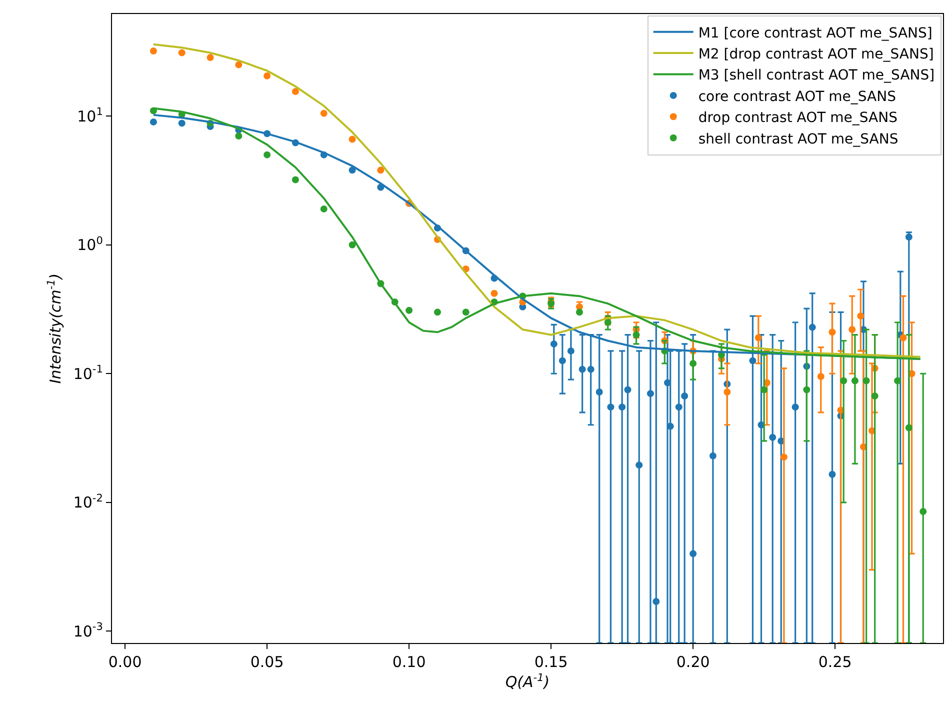 The image size is (949, 711). Describe the element at coordinates (798, 139) in the screenshot. I see `legend-label: shell contrast AOT me_SANS` at that location.